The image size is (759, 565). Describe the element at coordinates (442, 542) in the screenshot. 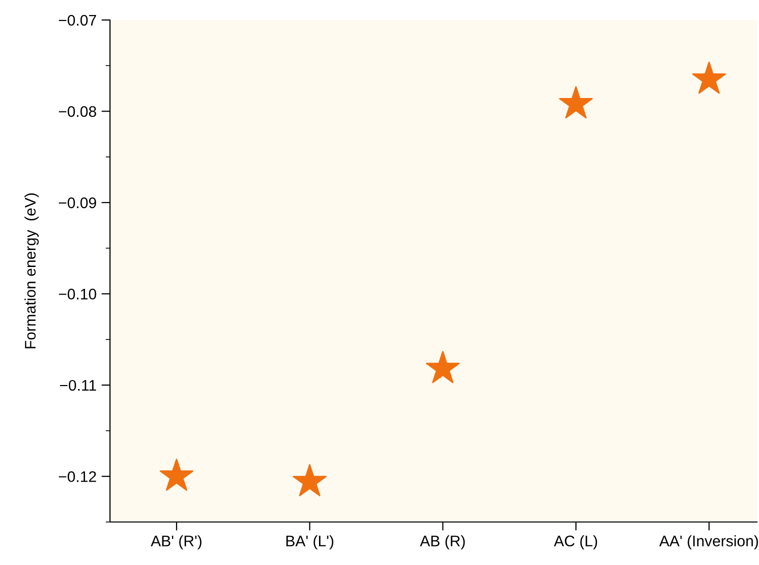

I see `x-tick-label: AB (R)` at that location.